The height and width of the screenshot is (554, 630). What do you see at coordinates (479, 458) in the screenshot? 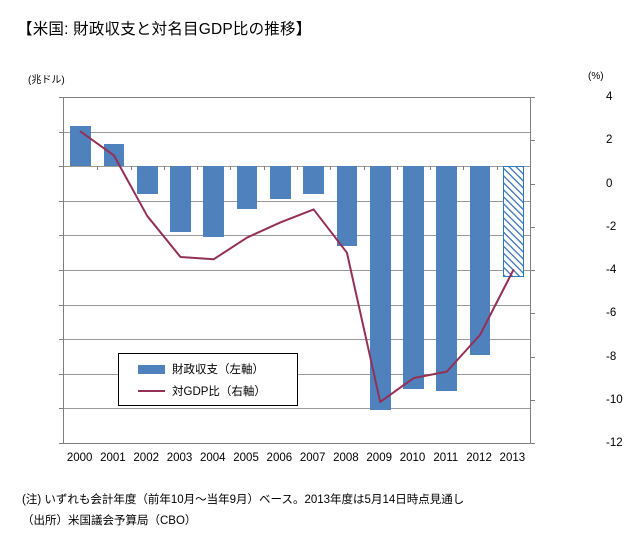
I see `x-axis-tick-label: 2012` at bounding box center [479, 458].